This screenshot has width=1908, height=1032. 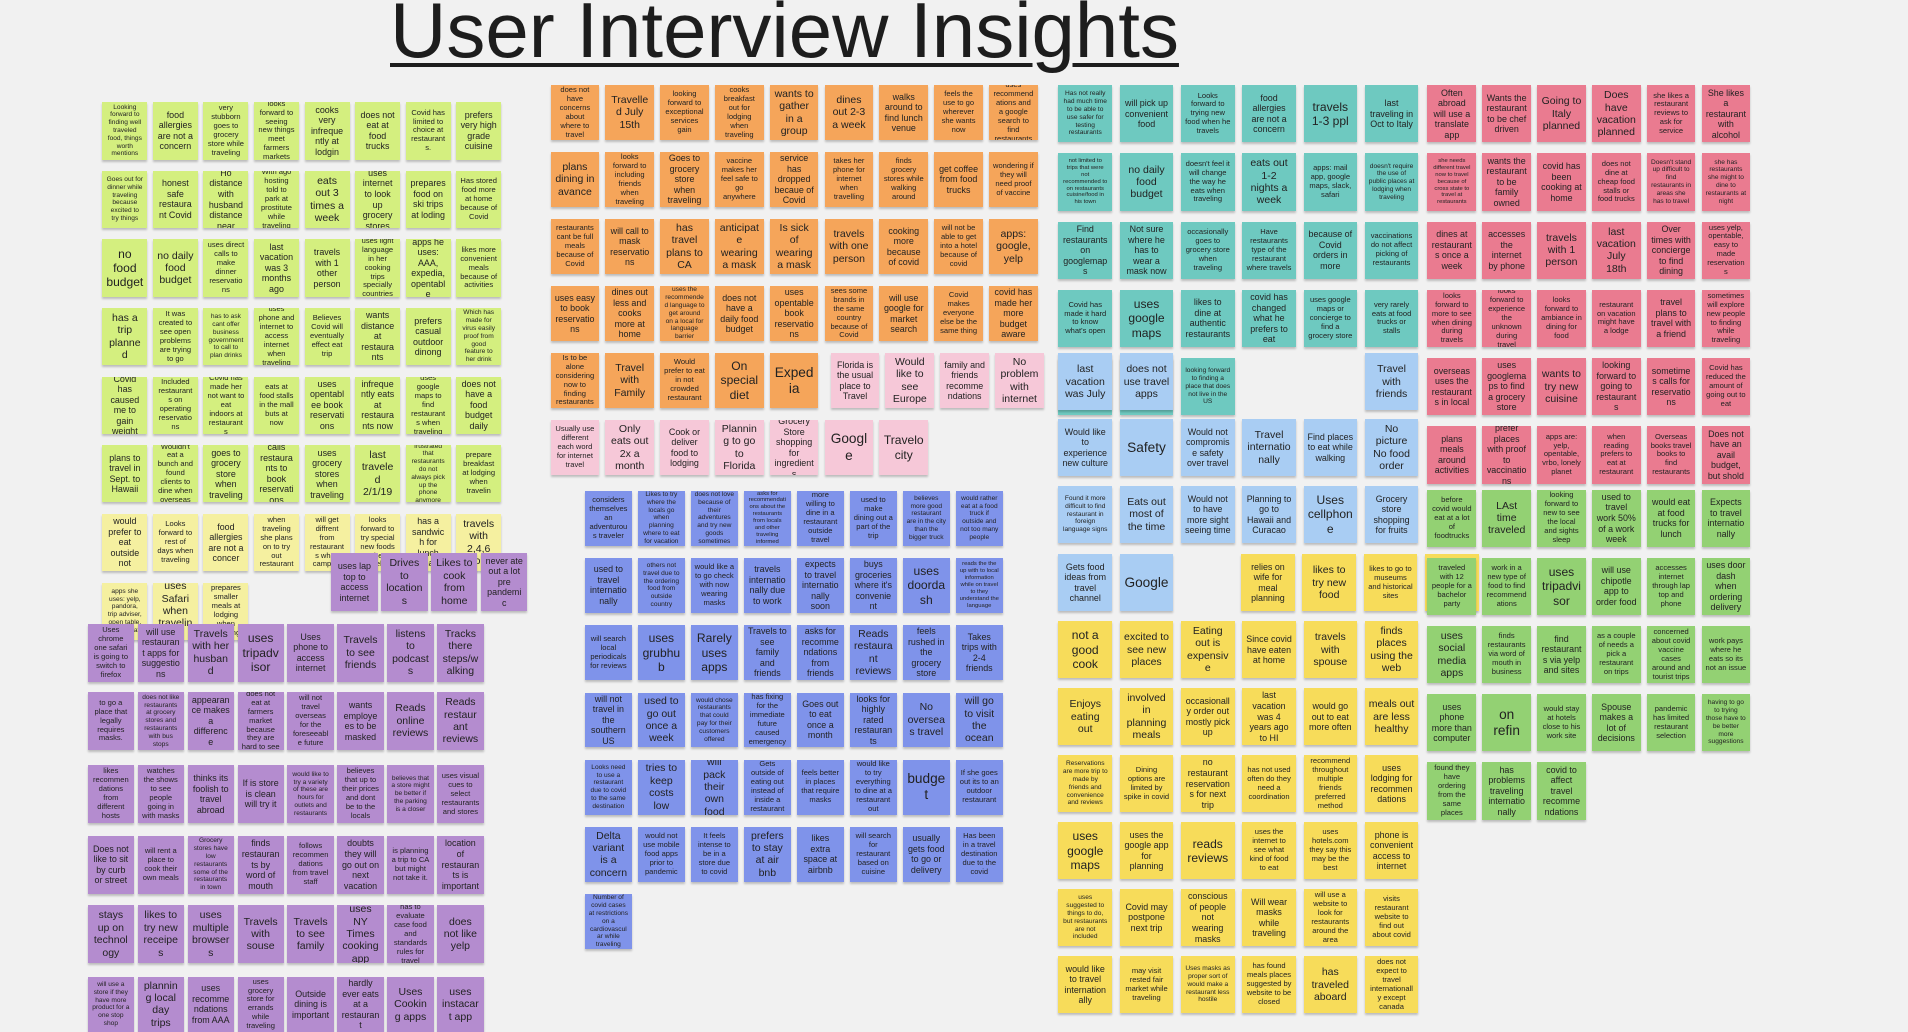 What do you see at coordinates (1146, 918) in the screenshot?
I see `sticky-note-yellow: Covid may postpone next trip` at bounding box center [1146, 918].